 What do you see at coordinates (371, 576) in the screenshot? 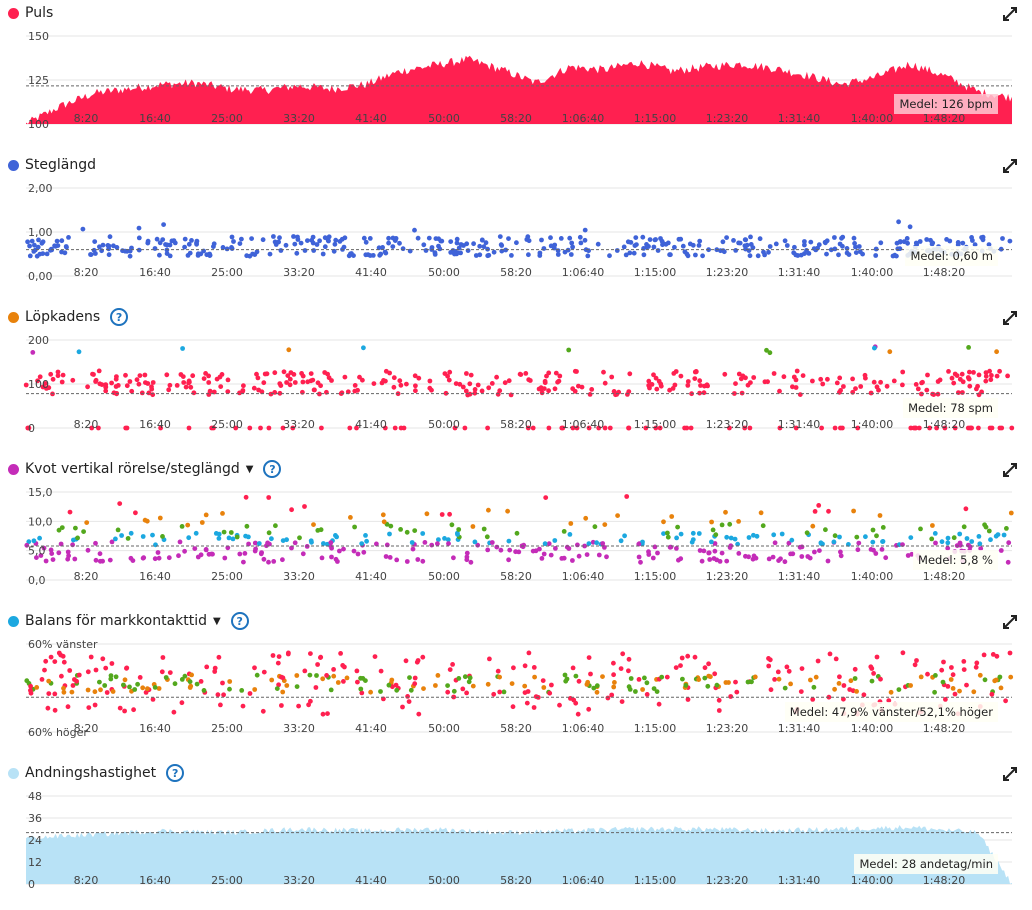
I see `x-tick-label: 41:40` at bounding box center [371, 576].